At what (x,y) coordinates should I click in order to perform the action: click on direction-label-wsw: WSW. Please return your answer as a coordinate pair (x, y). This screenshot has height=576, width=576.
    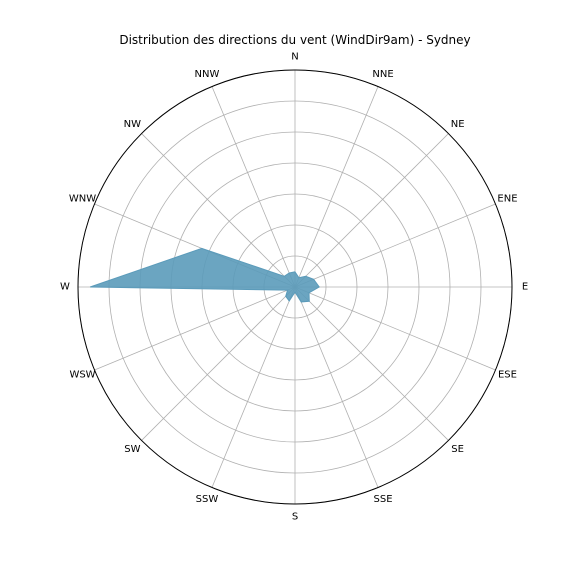
    Looking at the image, I should click on (82, 375).